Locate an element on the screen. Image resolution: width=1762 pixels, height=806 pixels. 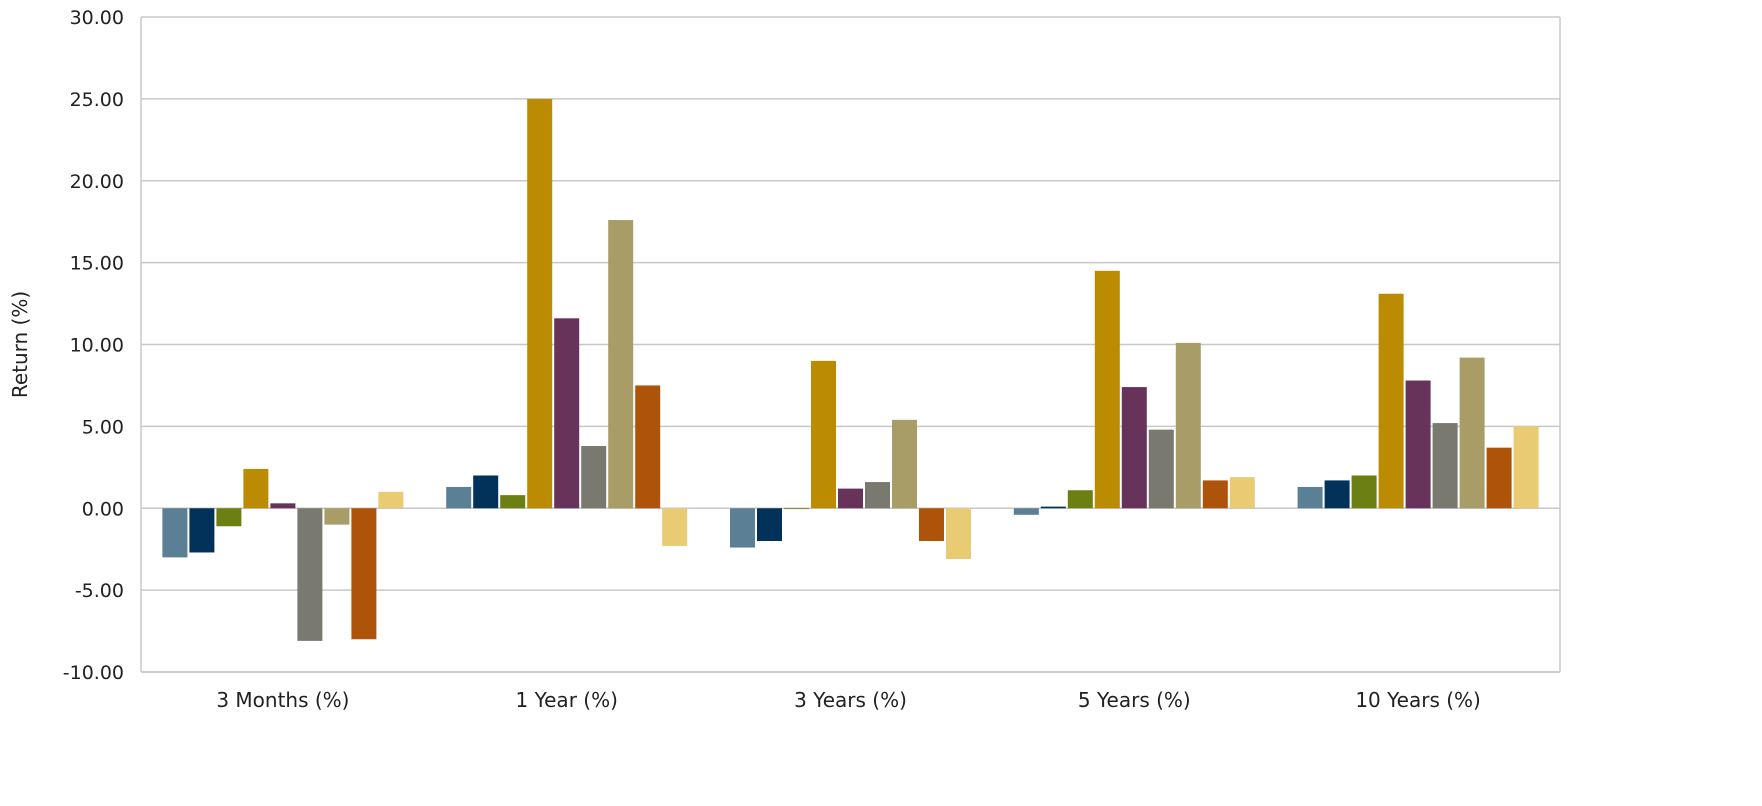
y-tick-label: 25.00 is located at coordinates (97, 100).